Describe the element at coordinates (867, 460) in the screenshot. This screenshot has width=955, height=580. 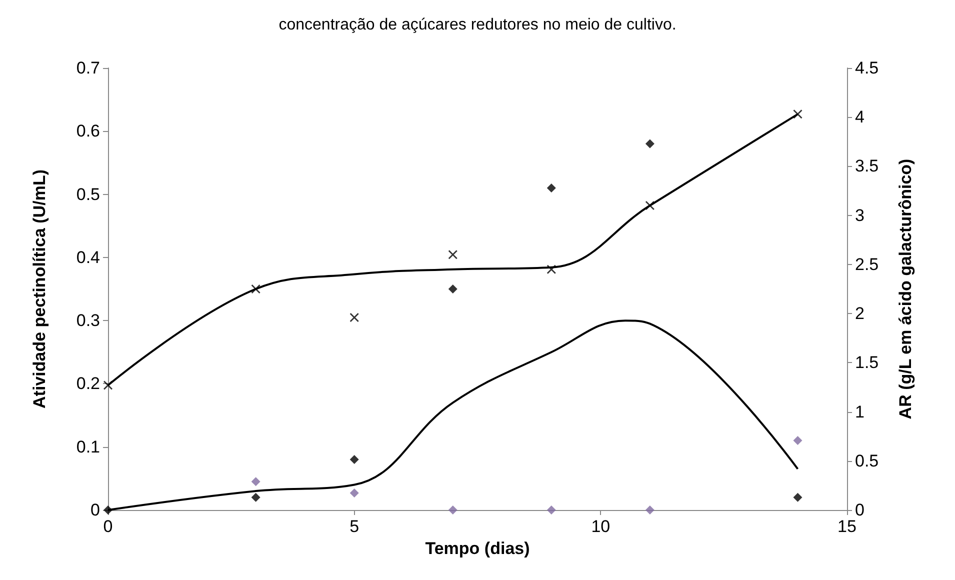
I see `y2-tick-label: 0.5` at that location.